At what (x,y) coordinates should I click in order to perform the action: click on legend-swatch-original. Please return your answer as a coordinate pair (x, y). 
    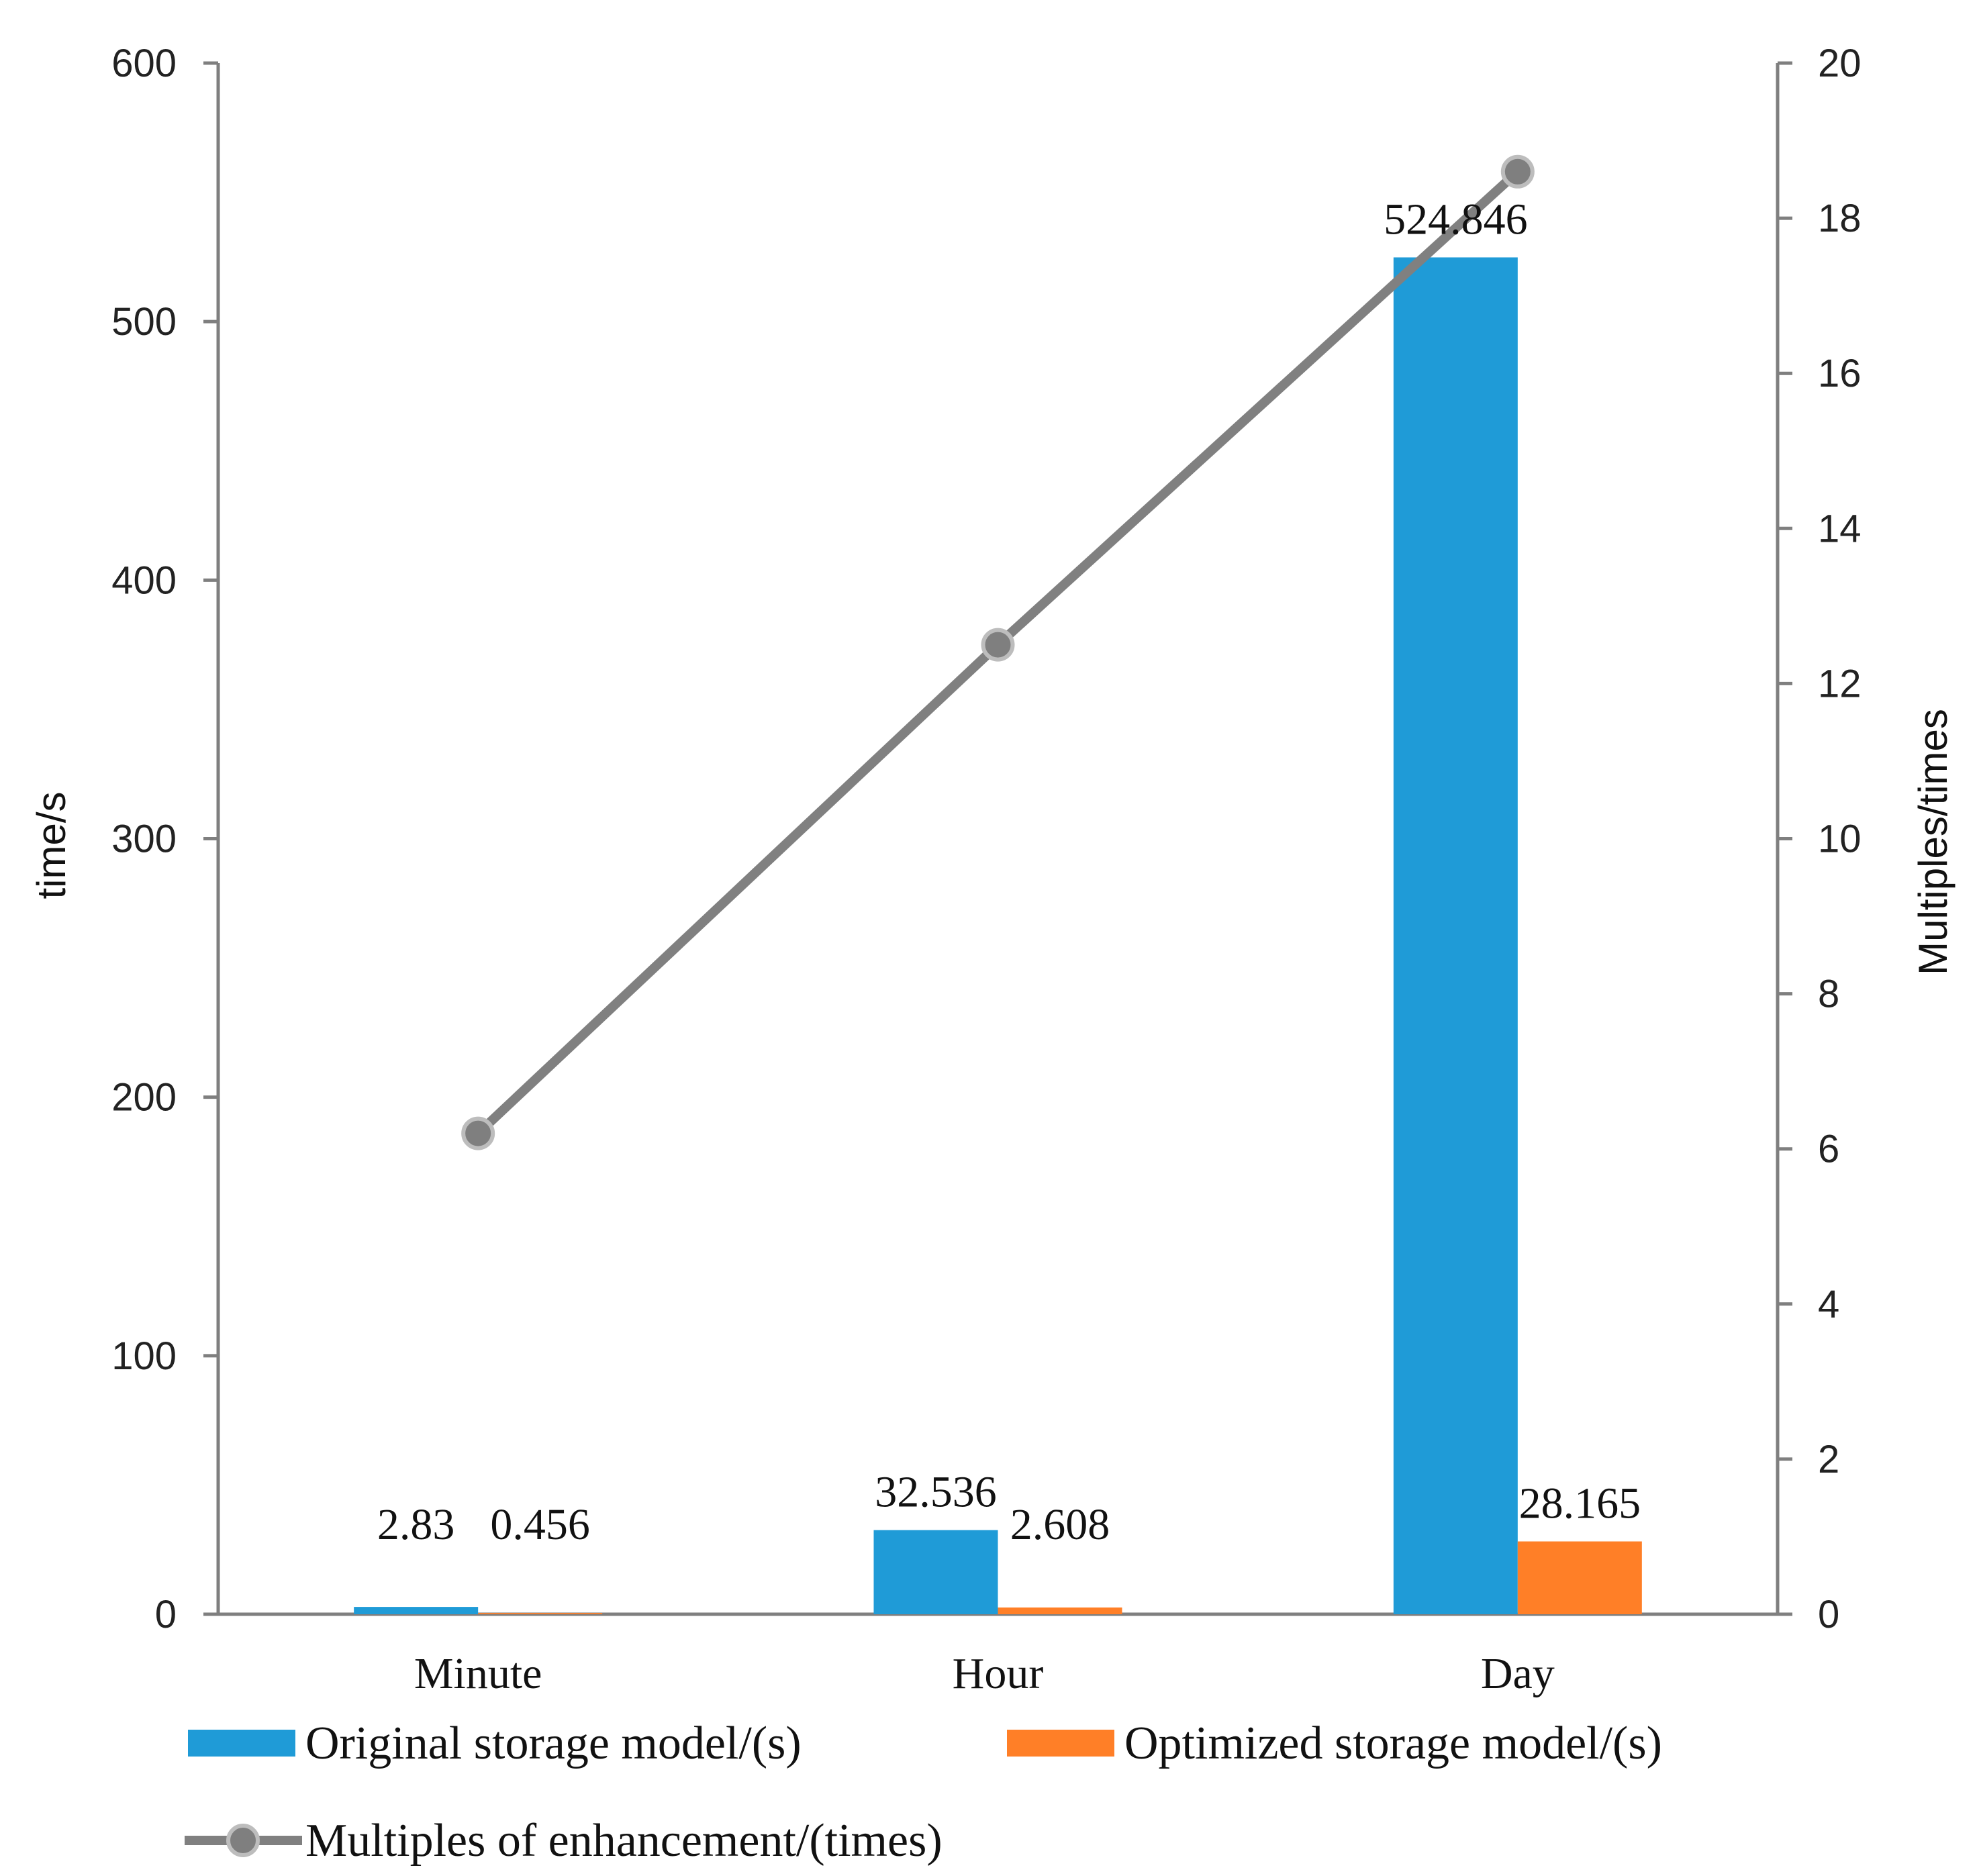
    Looking at the image, I should click on (242, 1743).